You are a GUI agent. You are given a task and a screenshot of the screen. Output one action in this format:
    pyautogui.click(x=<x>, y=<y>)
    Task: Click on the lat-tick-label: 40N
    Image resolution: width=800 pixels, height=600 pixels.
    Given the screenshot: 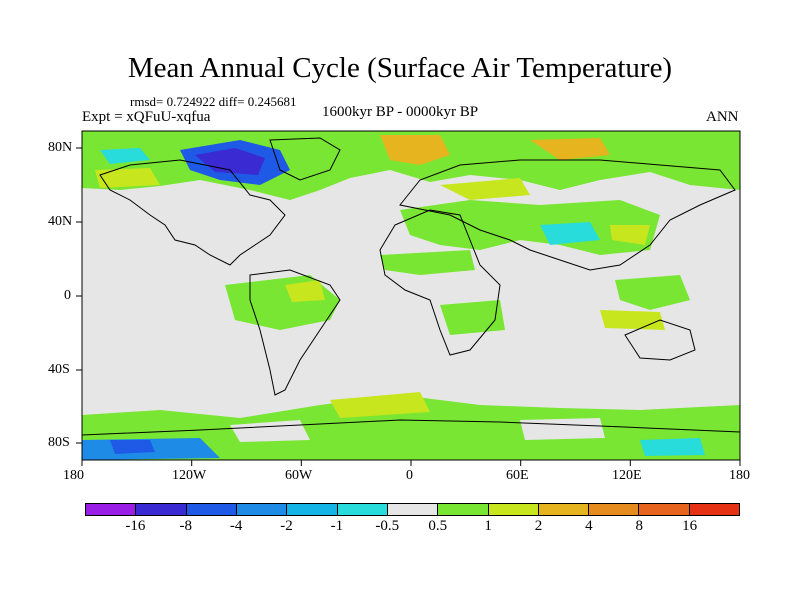 What is the action you would take?
    pyautogui.click(x=60, y=221)
    